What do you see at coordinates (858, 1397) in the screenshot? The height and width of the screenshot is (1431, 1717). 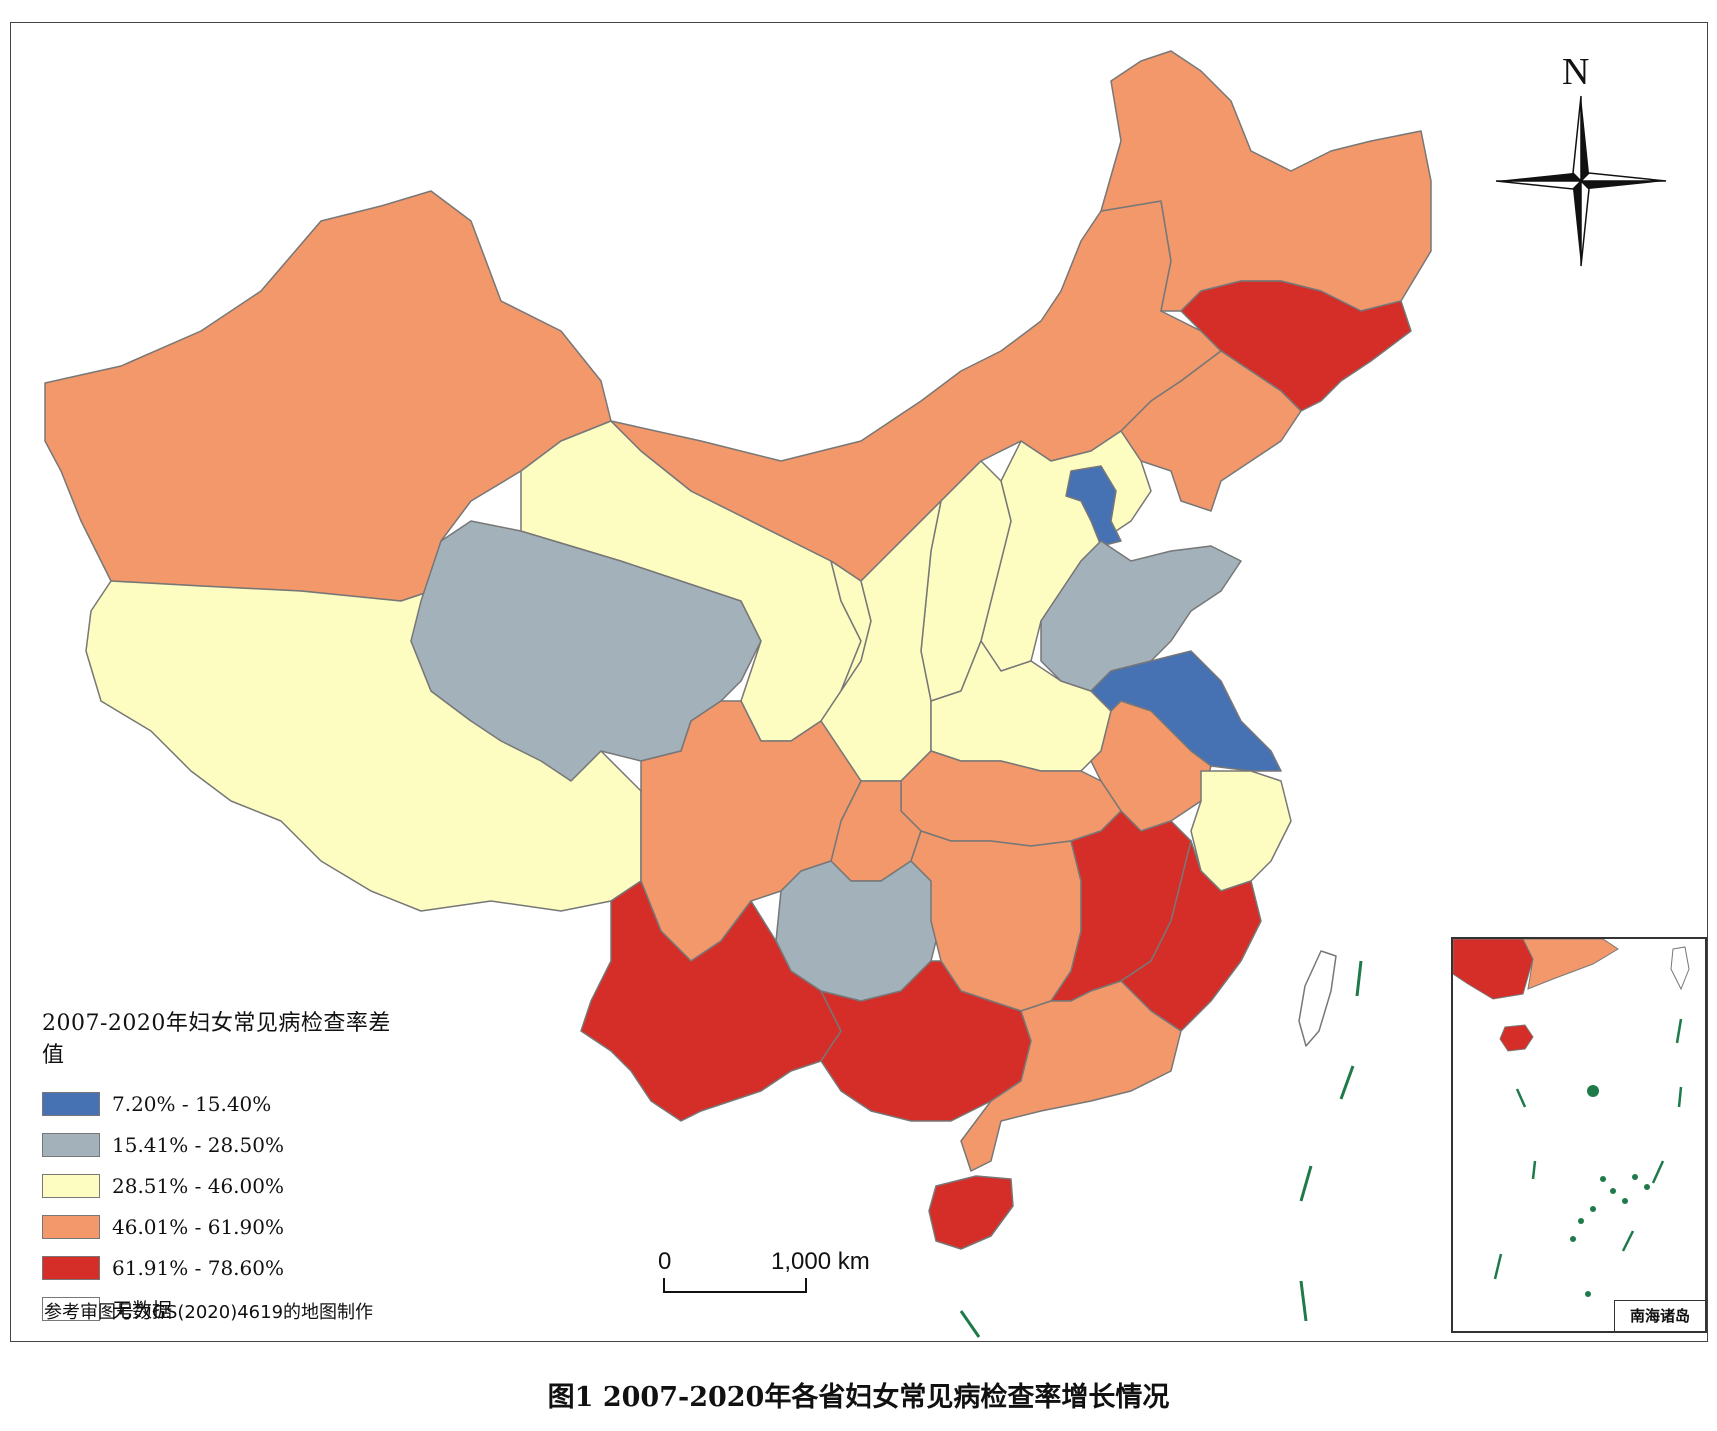 I see `figure-caption: 图1 2007-2020年各省妇女常见病检查率增长情况` at bounding box center [858, 1397].